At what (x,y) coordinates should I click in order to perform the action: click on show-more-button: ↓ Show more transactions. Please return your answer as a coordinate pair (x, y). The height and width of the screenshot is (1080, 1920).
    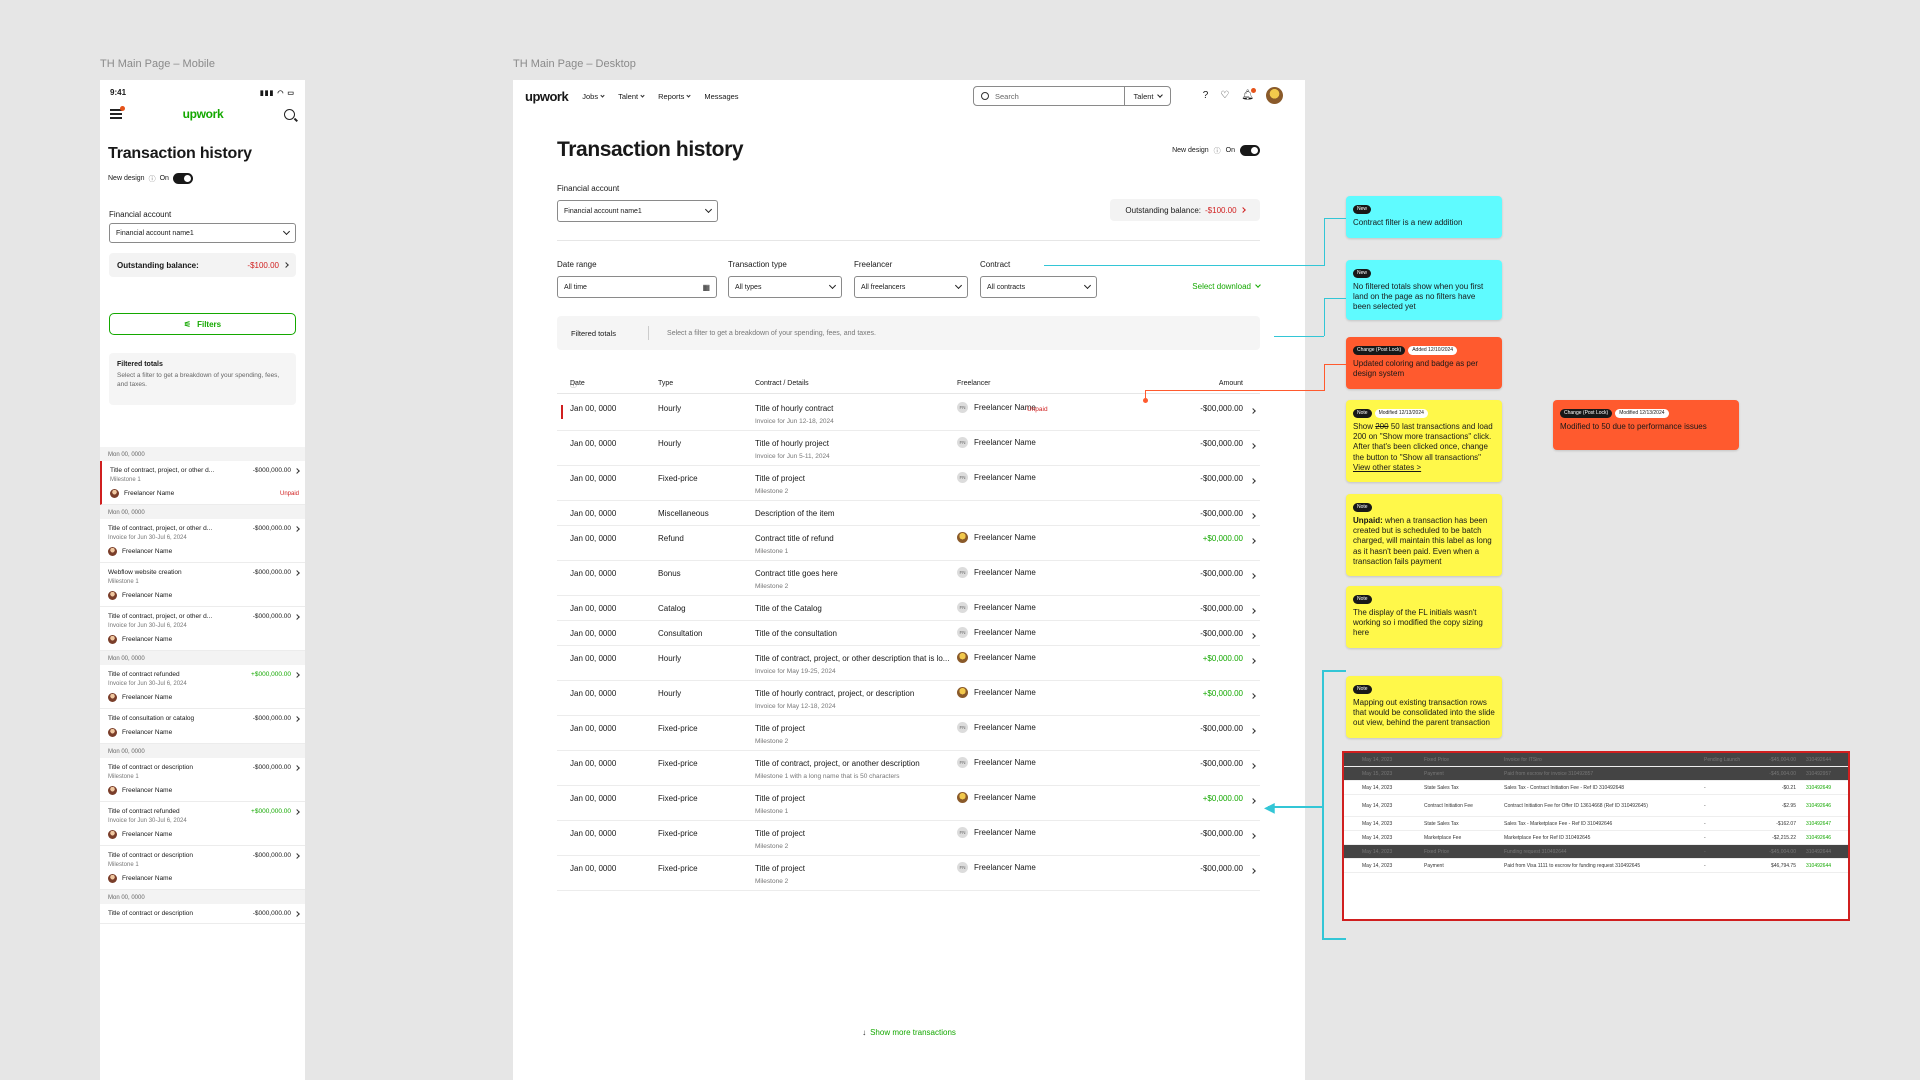
    Looking at the image, I should click on (909, 1032).